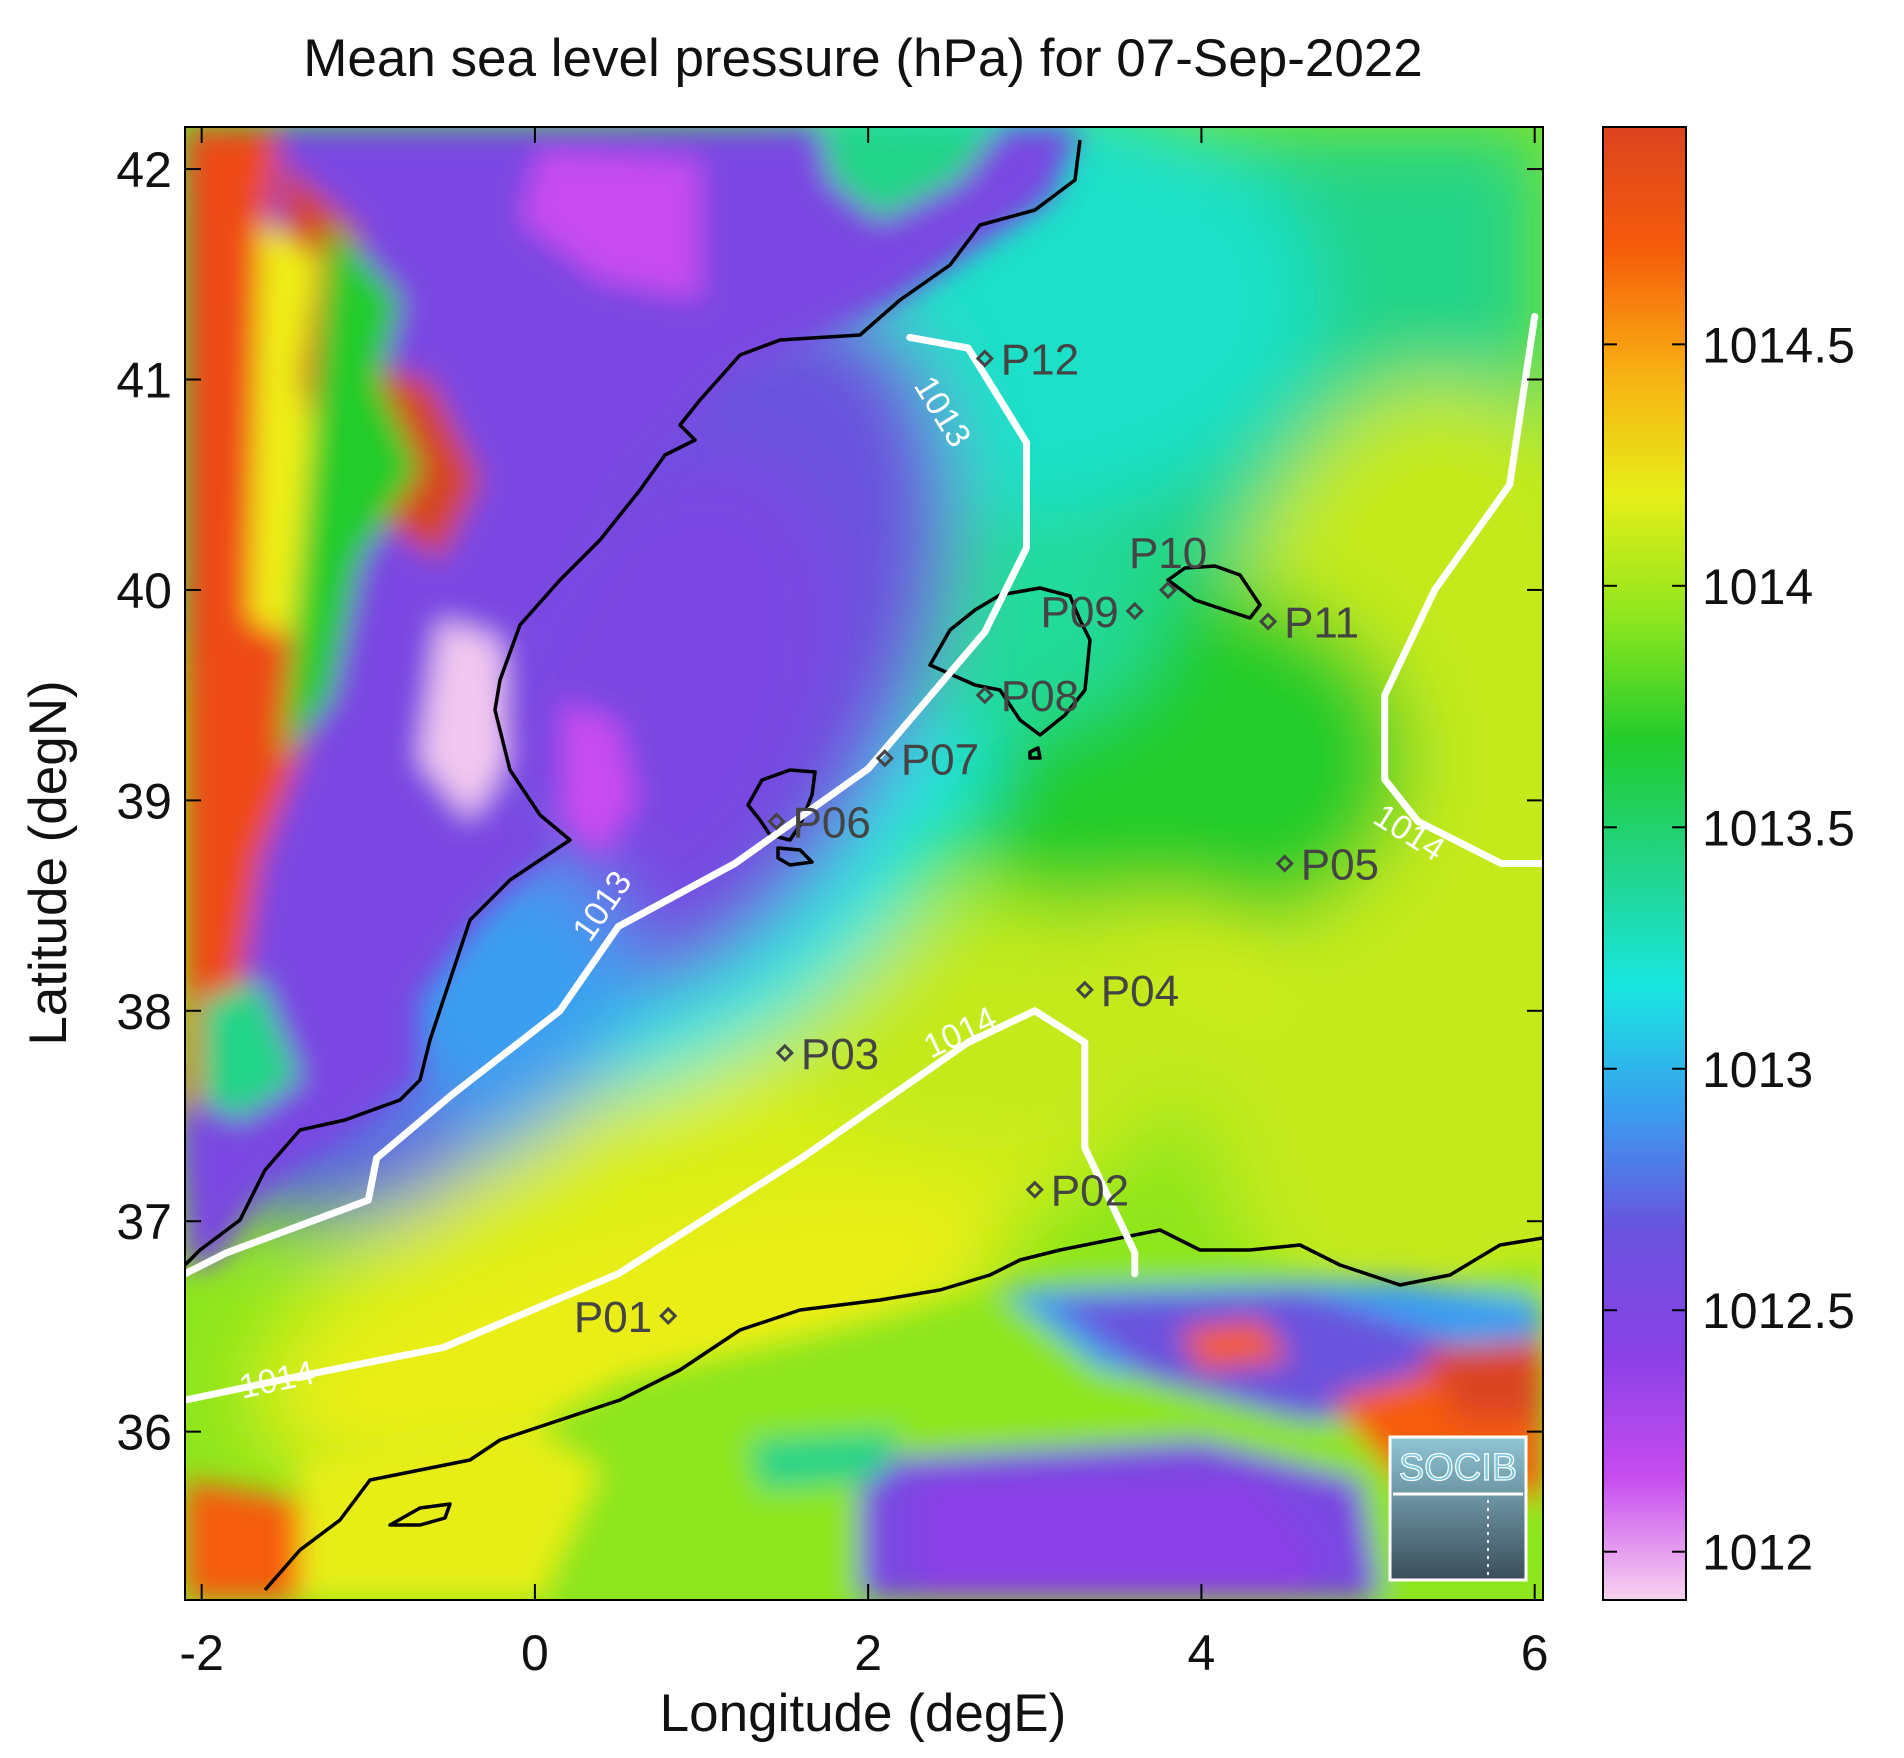  I want to click on colorbar-ticks: 1012 1012.5 1013 1013.5 1014 1014.5, so click(1729, 949).